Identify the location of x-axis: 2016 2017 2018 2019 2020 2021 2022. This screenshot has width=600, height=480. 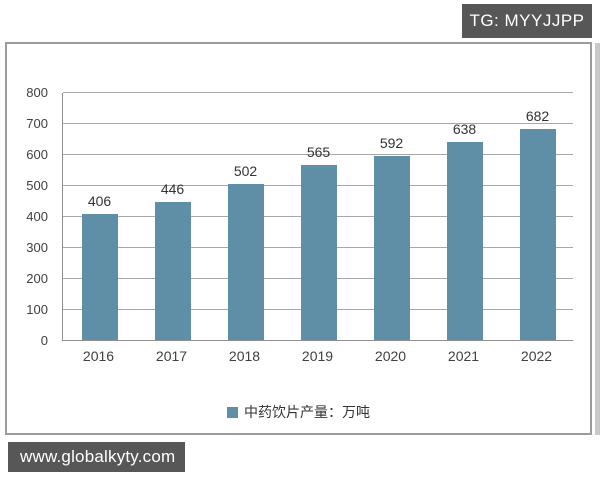
(317, 358).